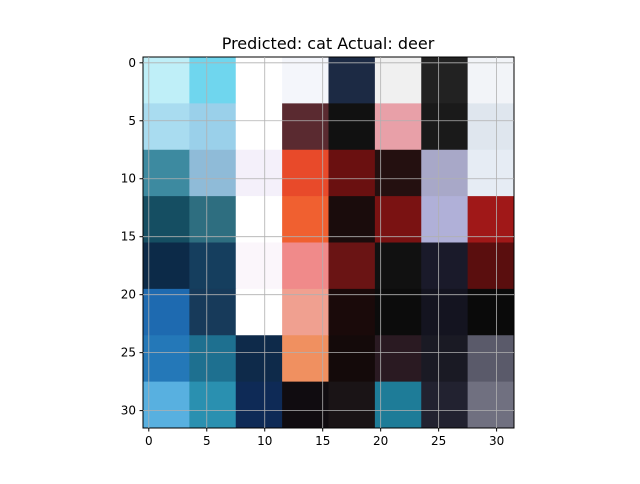  Describe the element at coordinates (496, 441) in the screenshot. I see `x-tick-label: 30` at that location.